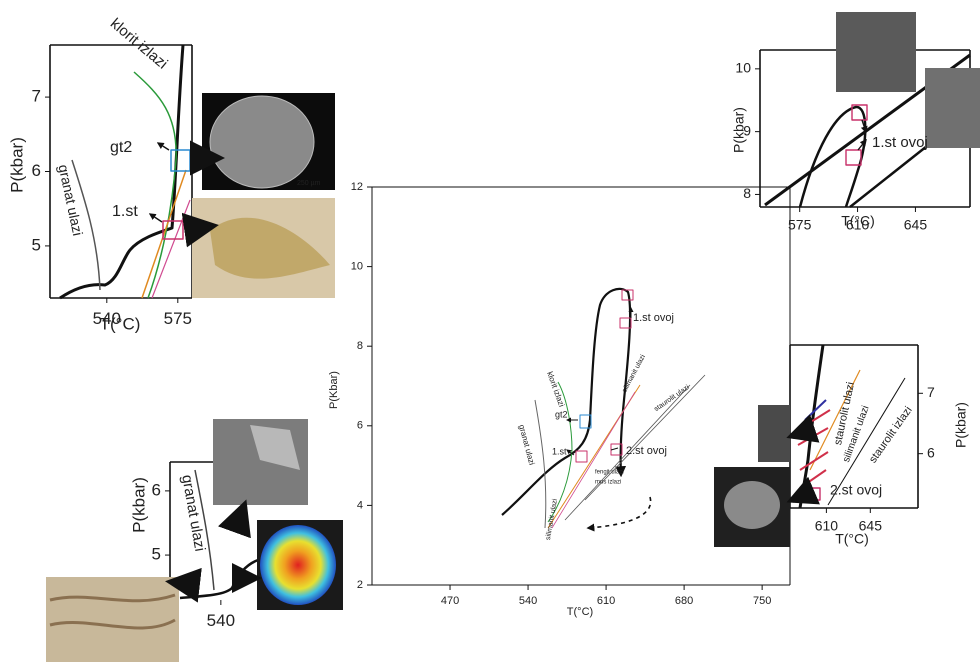 The height and width of the screenshot is (662, 980). I want to click on y-tick-label: 2, so click(360, 585).